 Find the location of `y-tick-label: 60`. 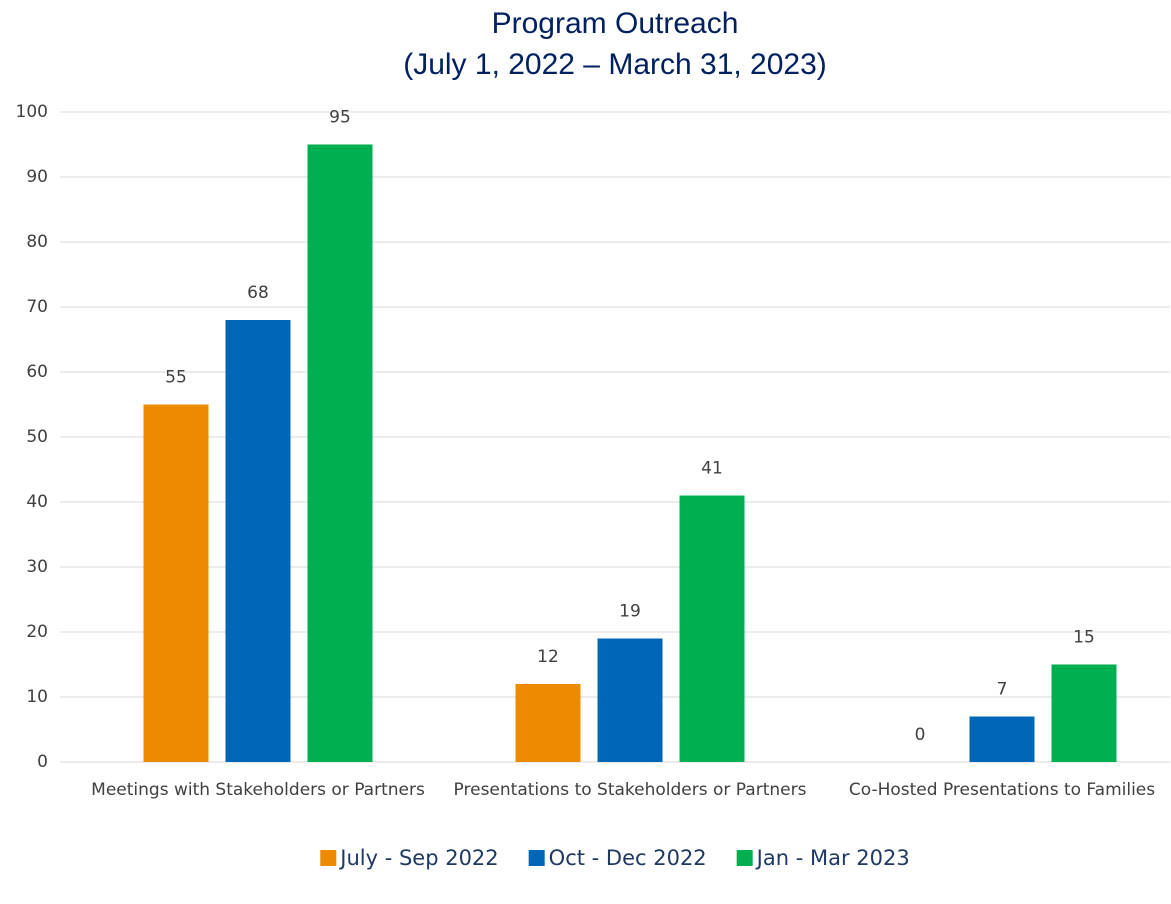

y-tick-label: 60 is located at coordinates (37, 372).